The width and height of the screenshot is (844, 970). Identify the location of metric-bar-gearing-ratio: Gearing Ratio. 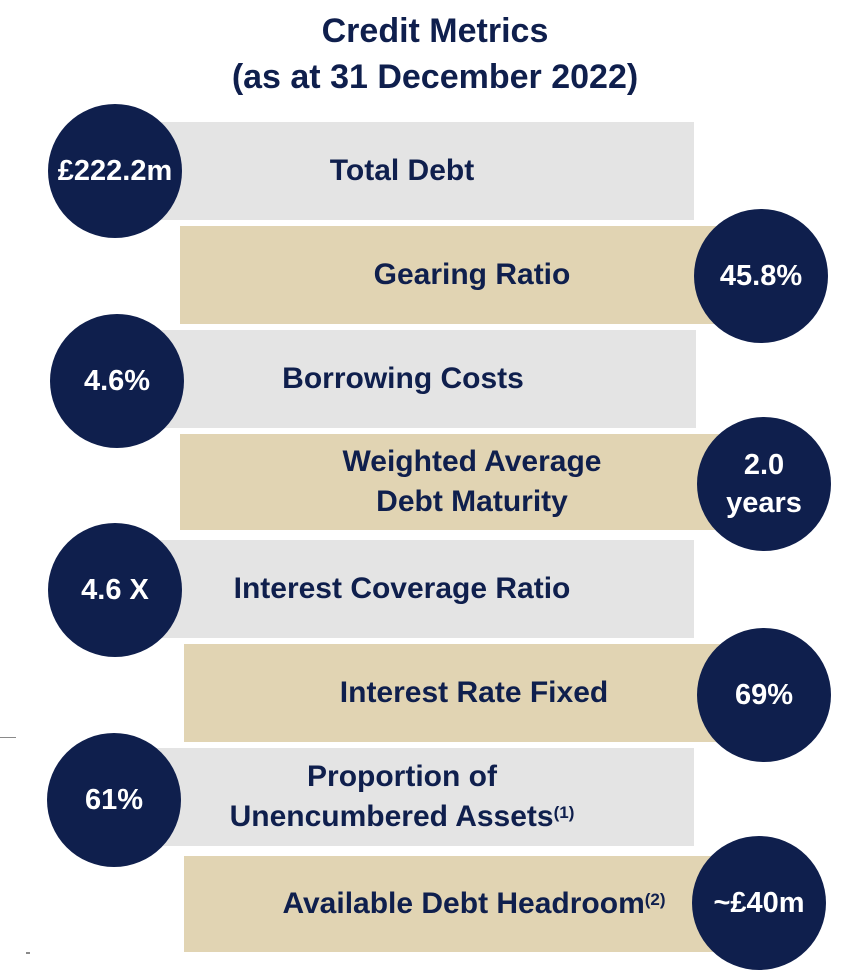
(472, 275).